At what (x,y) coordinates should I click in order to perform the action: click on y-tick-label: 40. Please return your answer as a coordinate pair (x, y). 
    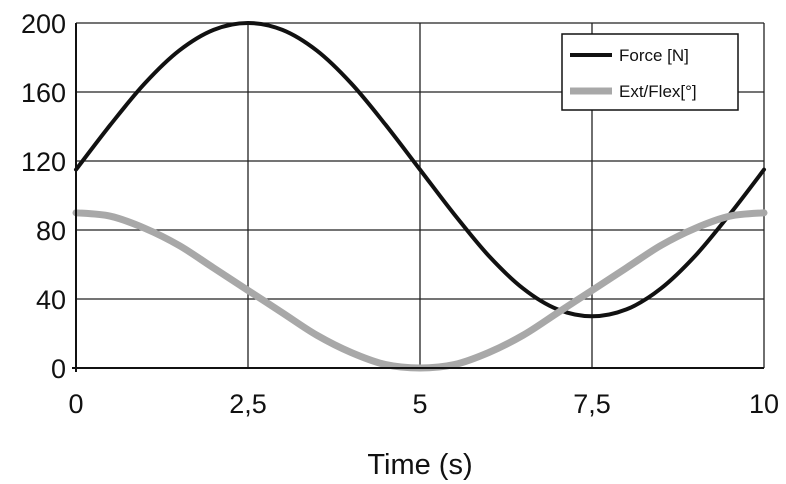
    Looking at the image, I should click on (51, 300).